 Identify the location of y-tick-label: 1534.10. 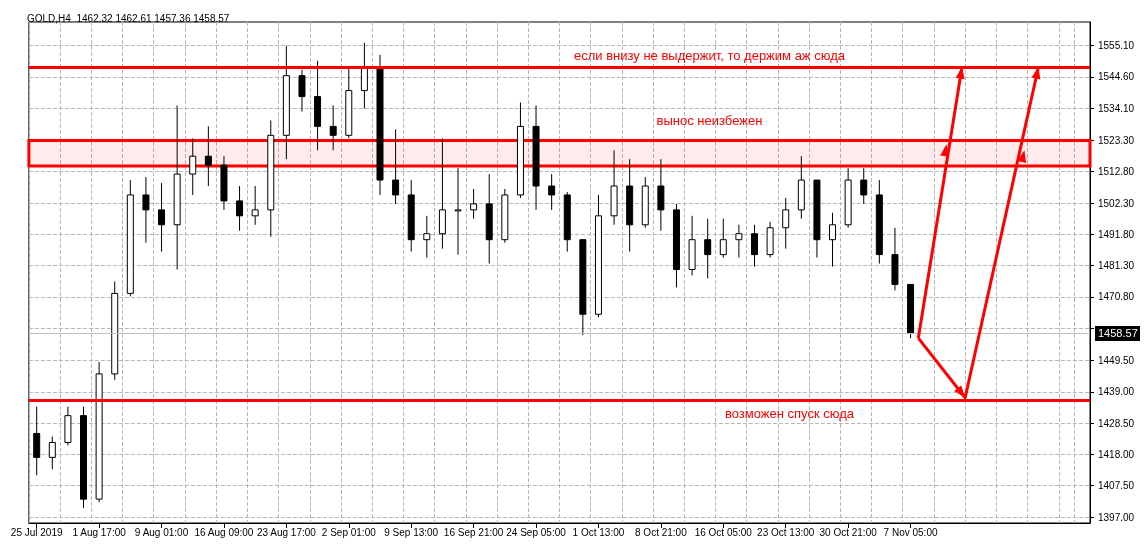
(1116, 108).